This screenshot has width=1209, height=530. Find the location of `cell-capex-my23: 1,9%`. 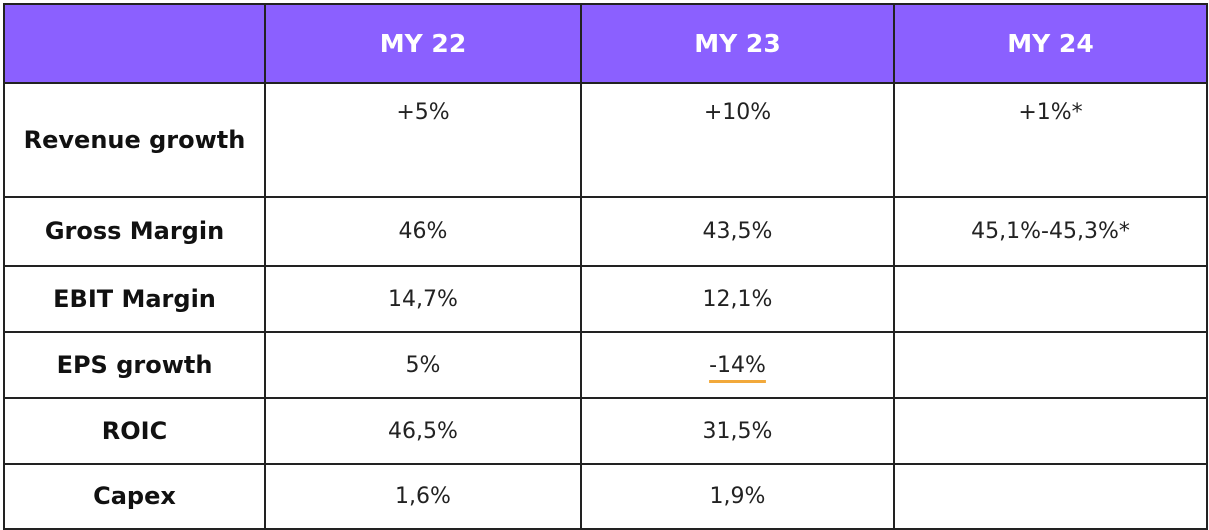

cell-capex-my23: 1,9% is located at coordinates (737, 496).